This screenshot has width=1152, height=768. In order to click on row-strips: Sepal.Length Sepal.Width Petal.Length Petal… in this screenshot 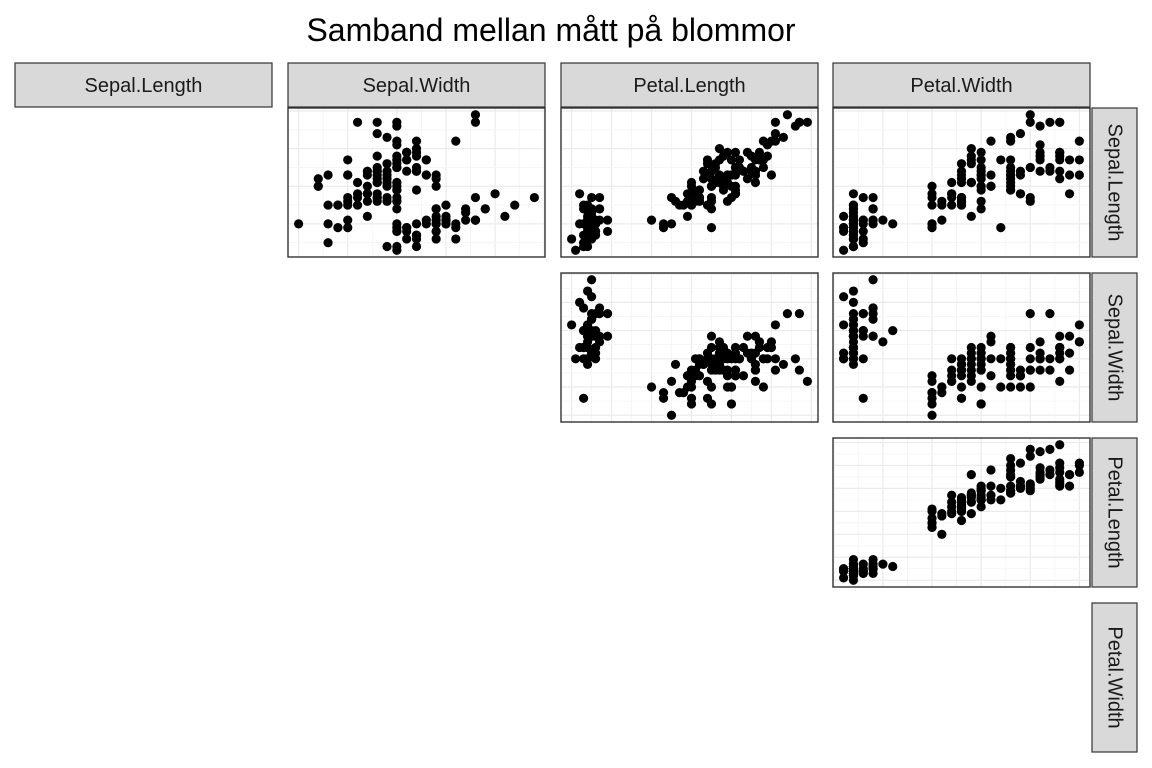, I will do `click(1114, 430)`.